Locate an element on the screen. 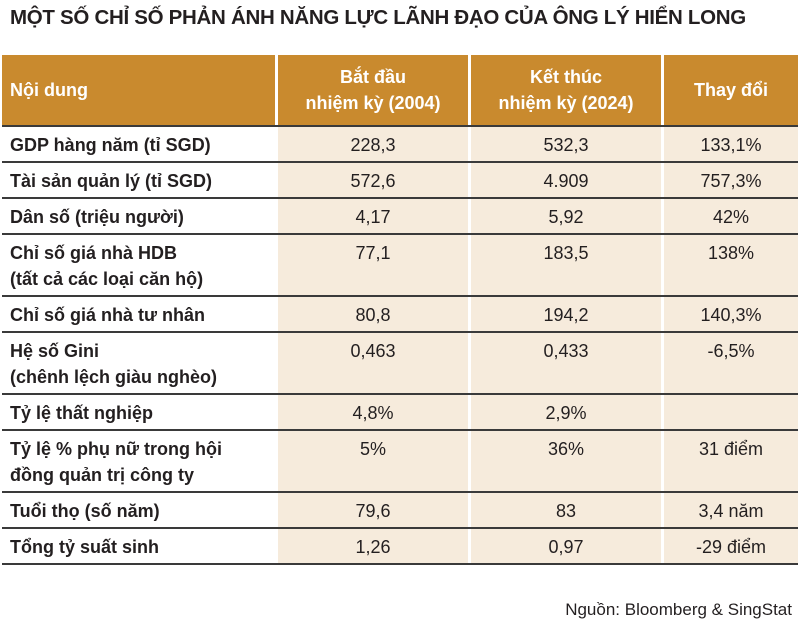  table-row: Tỷ lệ thất nghiệp 4,8% 2,9% is located at coordinates (400, 413).